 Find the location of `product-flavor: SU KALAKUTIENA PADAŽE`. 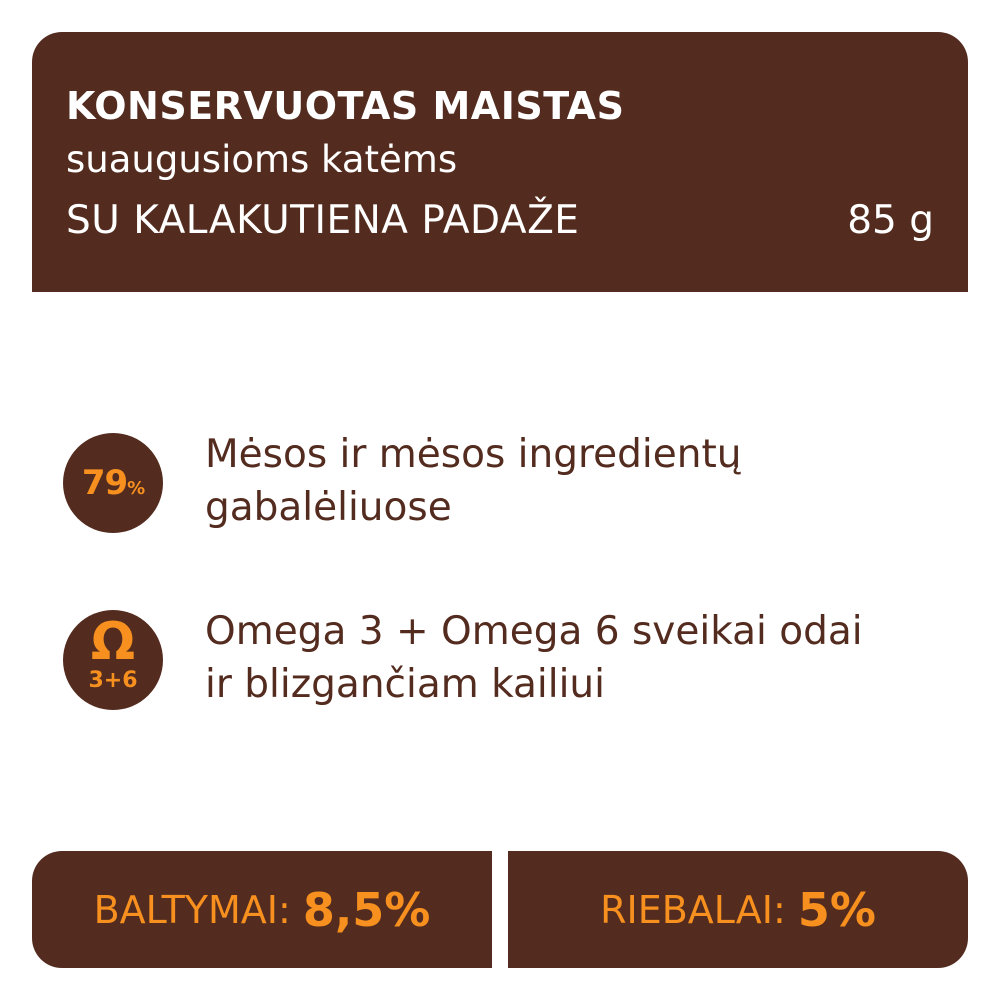

product-flavor: SU KALAKUTIENA PADAŽE is located at coordinates (323, 220).